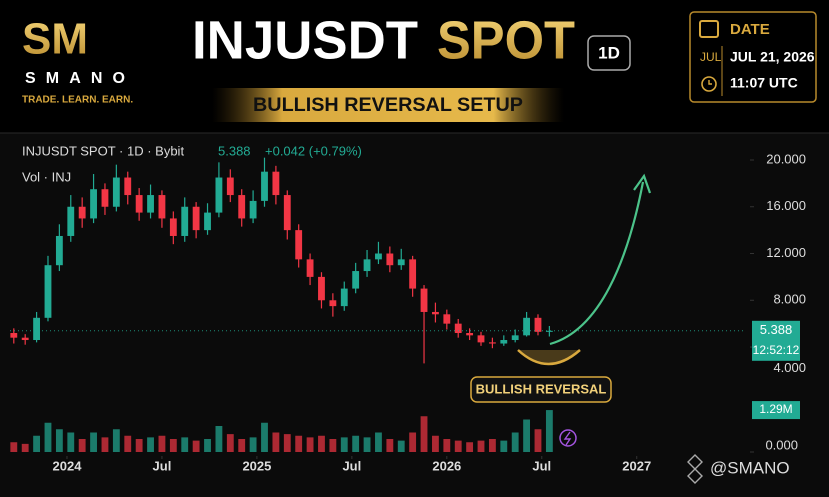  Describe the element at coordinates (103, 150) in the screenshot. I see `symbol-line: INJUSDT SPOT · 1D · Bybit` at that location.